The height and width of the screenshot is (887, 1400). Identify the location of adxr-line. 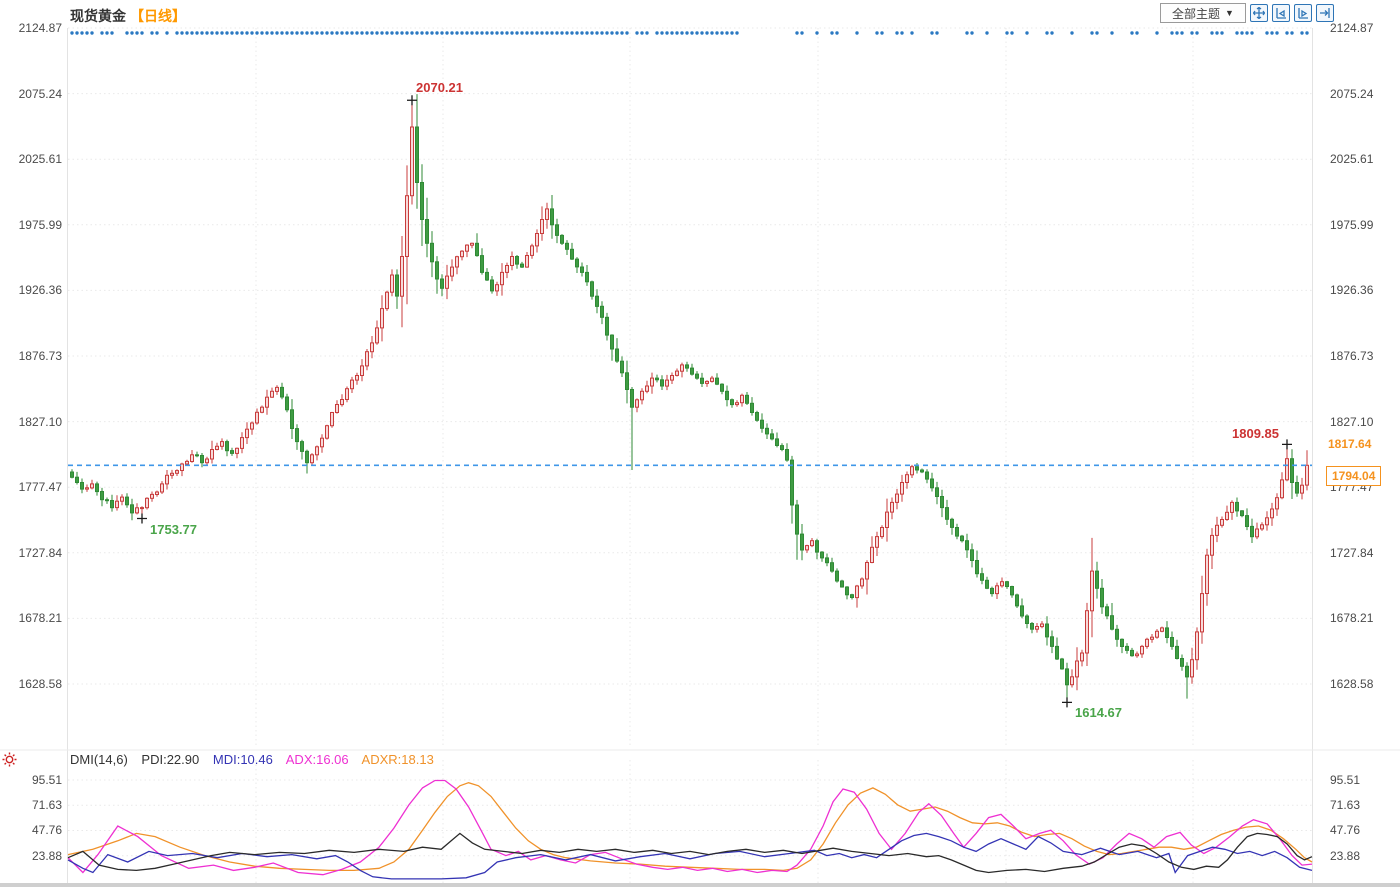
(690, 827).